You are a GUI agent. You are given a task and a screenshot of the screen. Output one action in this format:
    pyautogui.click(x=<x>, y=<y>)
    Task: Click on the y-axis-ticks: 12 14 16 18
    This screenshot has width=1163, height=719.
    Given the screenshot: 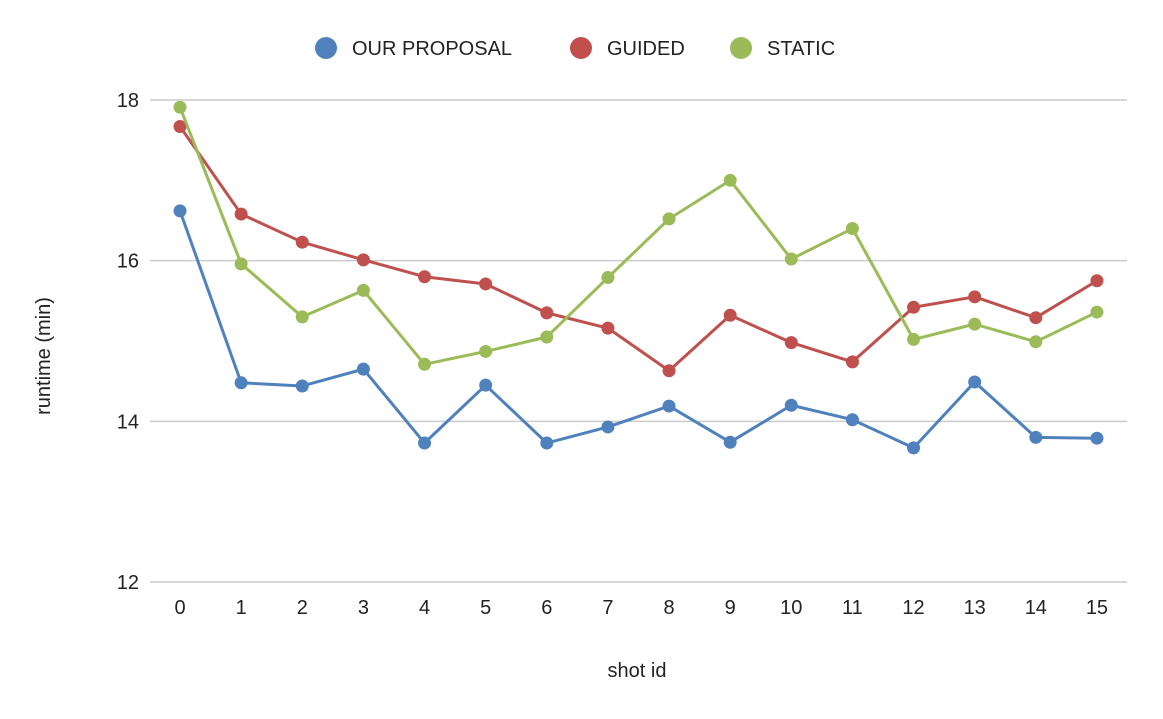 What is the action you would take?
    pyautogui.click(x=128, y=342)
    